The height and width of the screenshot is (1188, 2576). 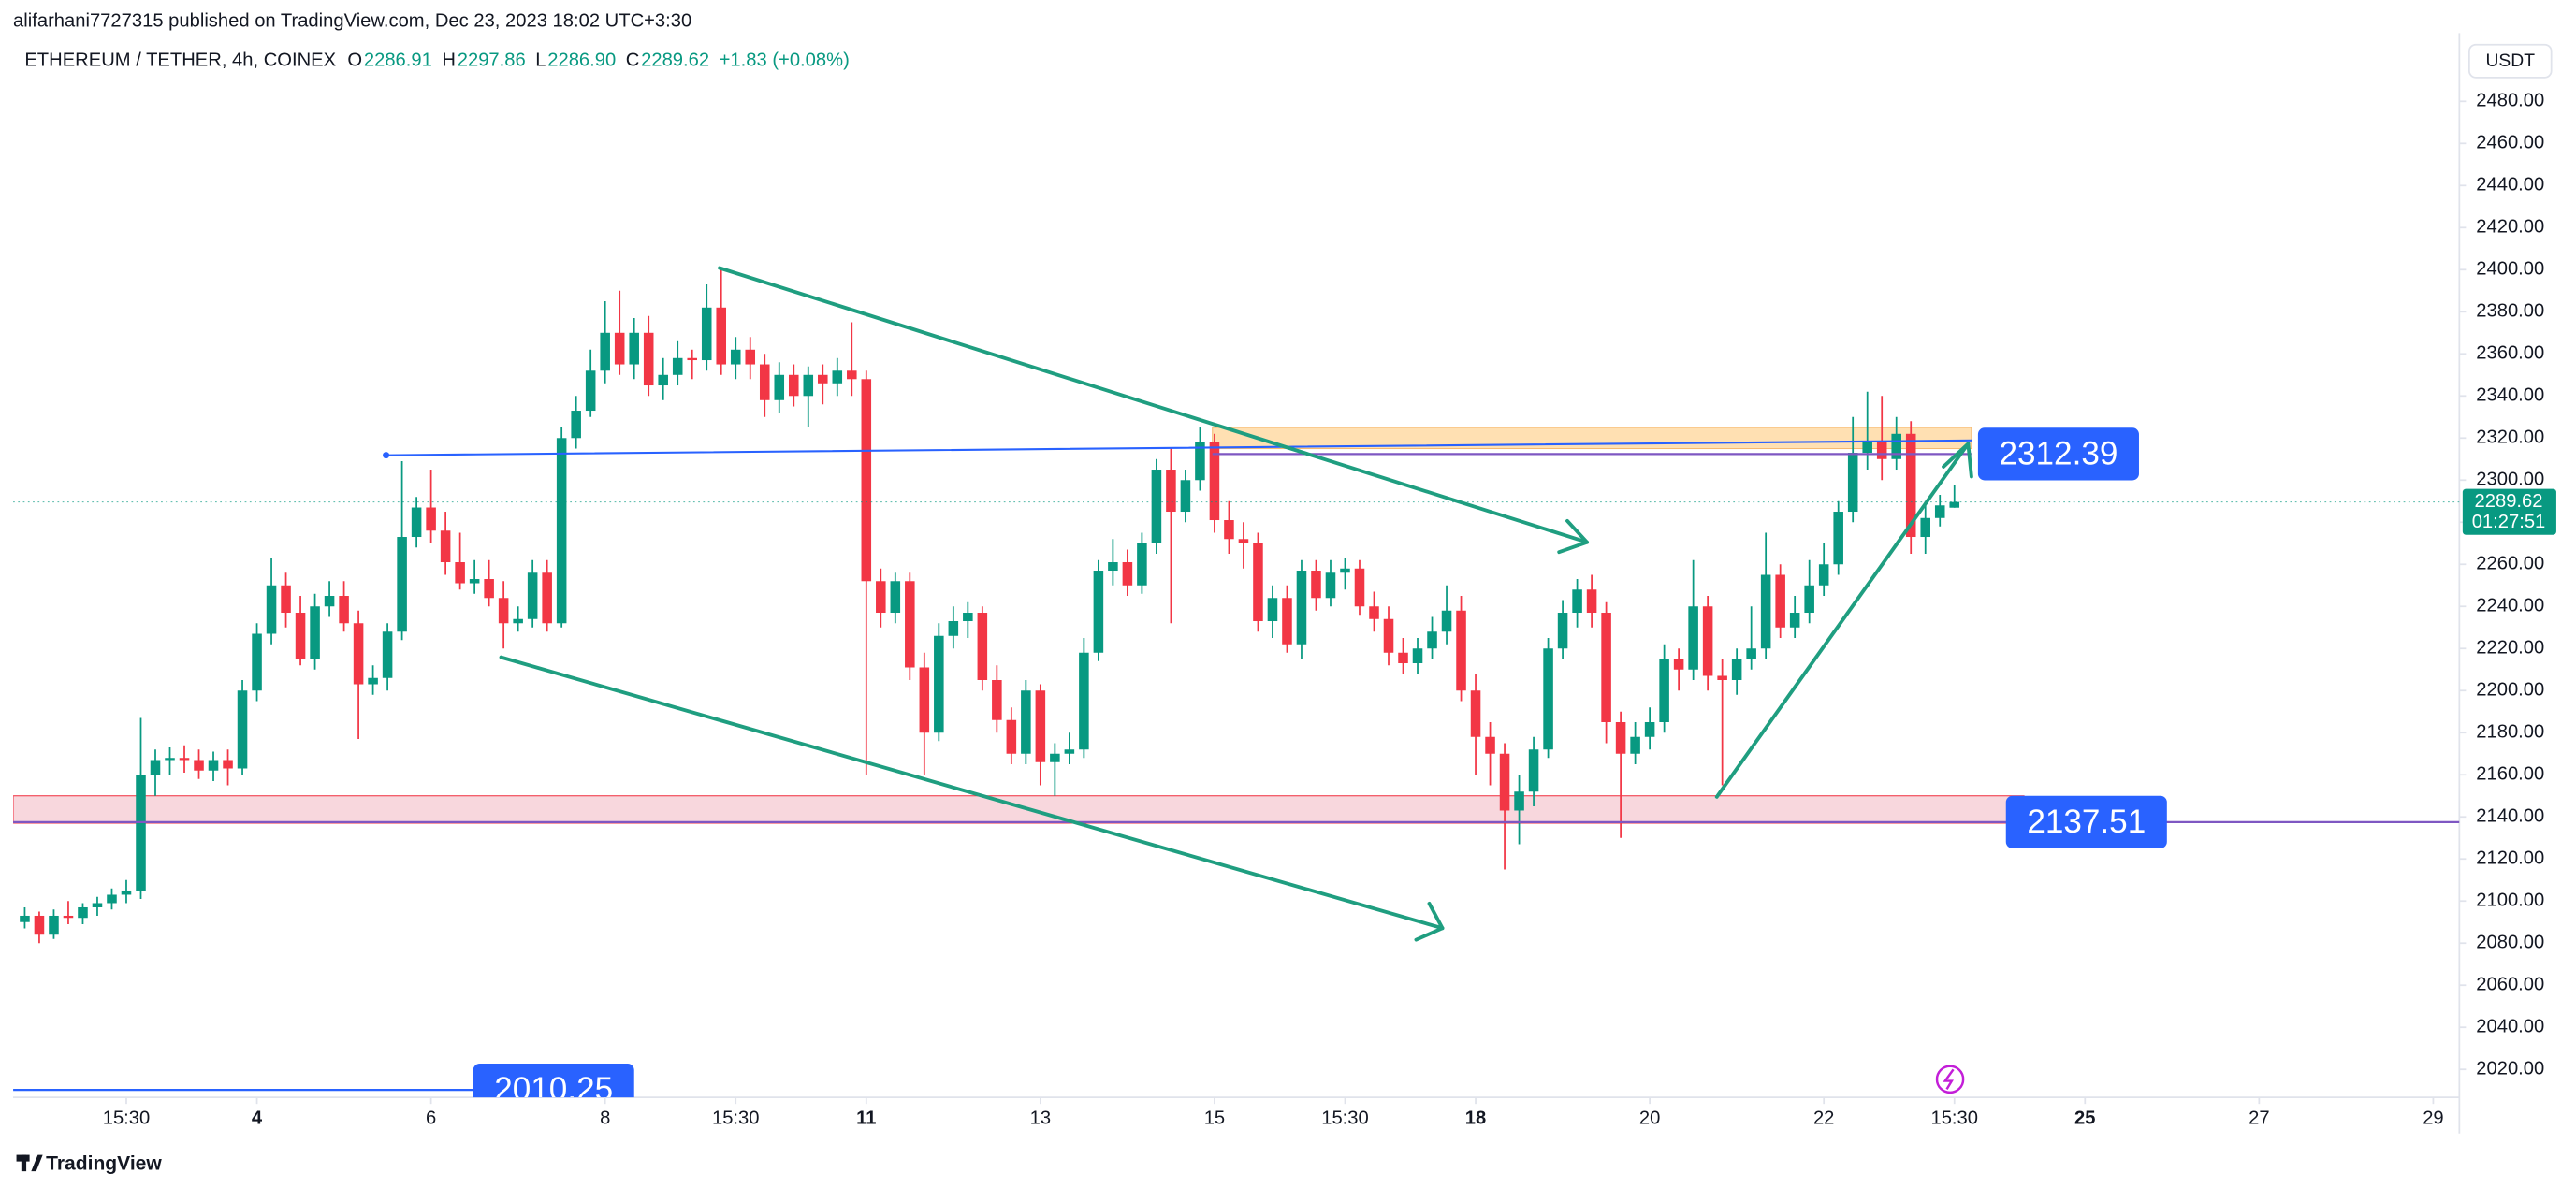 What do you see at coordinates (431, 1118) in the screenshot?
I see `x-tick-label: 6` at bounding box center [431, 1118].